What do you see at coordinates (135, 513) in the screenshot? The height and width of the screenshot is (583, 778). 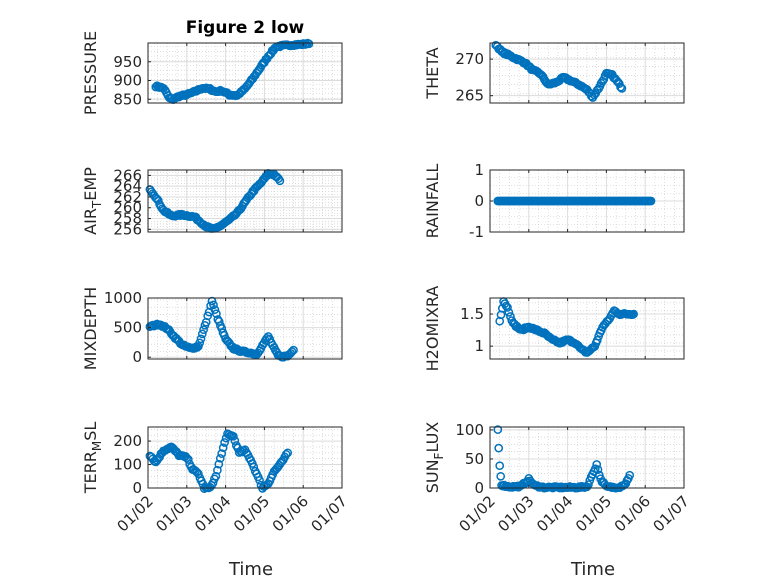 I see `x-tick-label: 01/02` at bounding box center [135, 513].